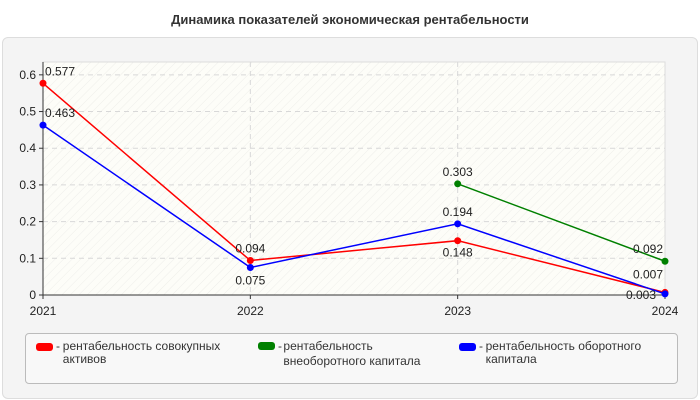 This screenshot has height=400, width=700. I want to click on legend-label: рентабельность оборотного капитала, so click(563, 352).